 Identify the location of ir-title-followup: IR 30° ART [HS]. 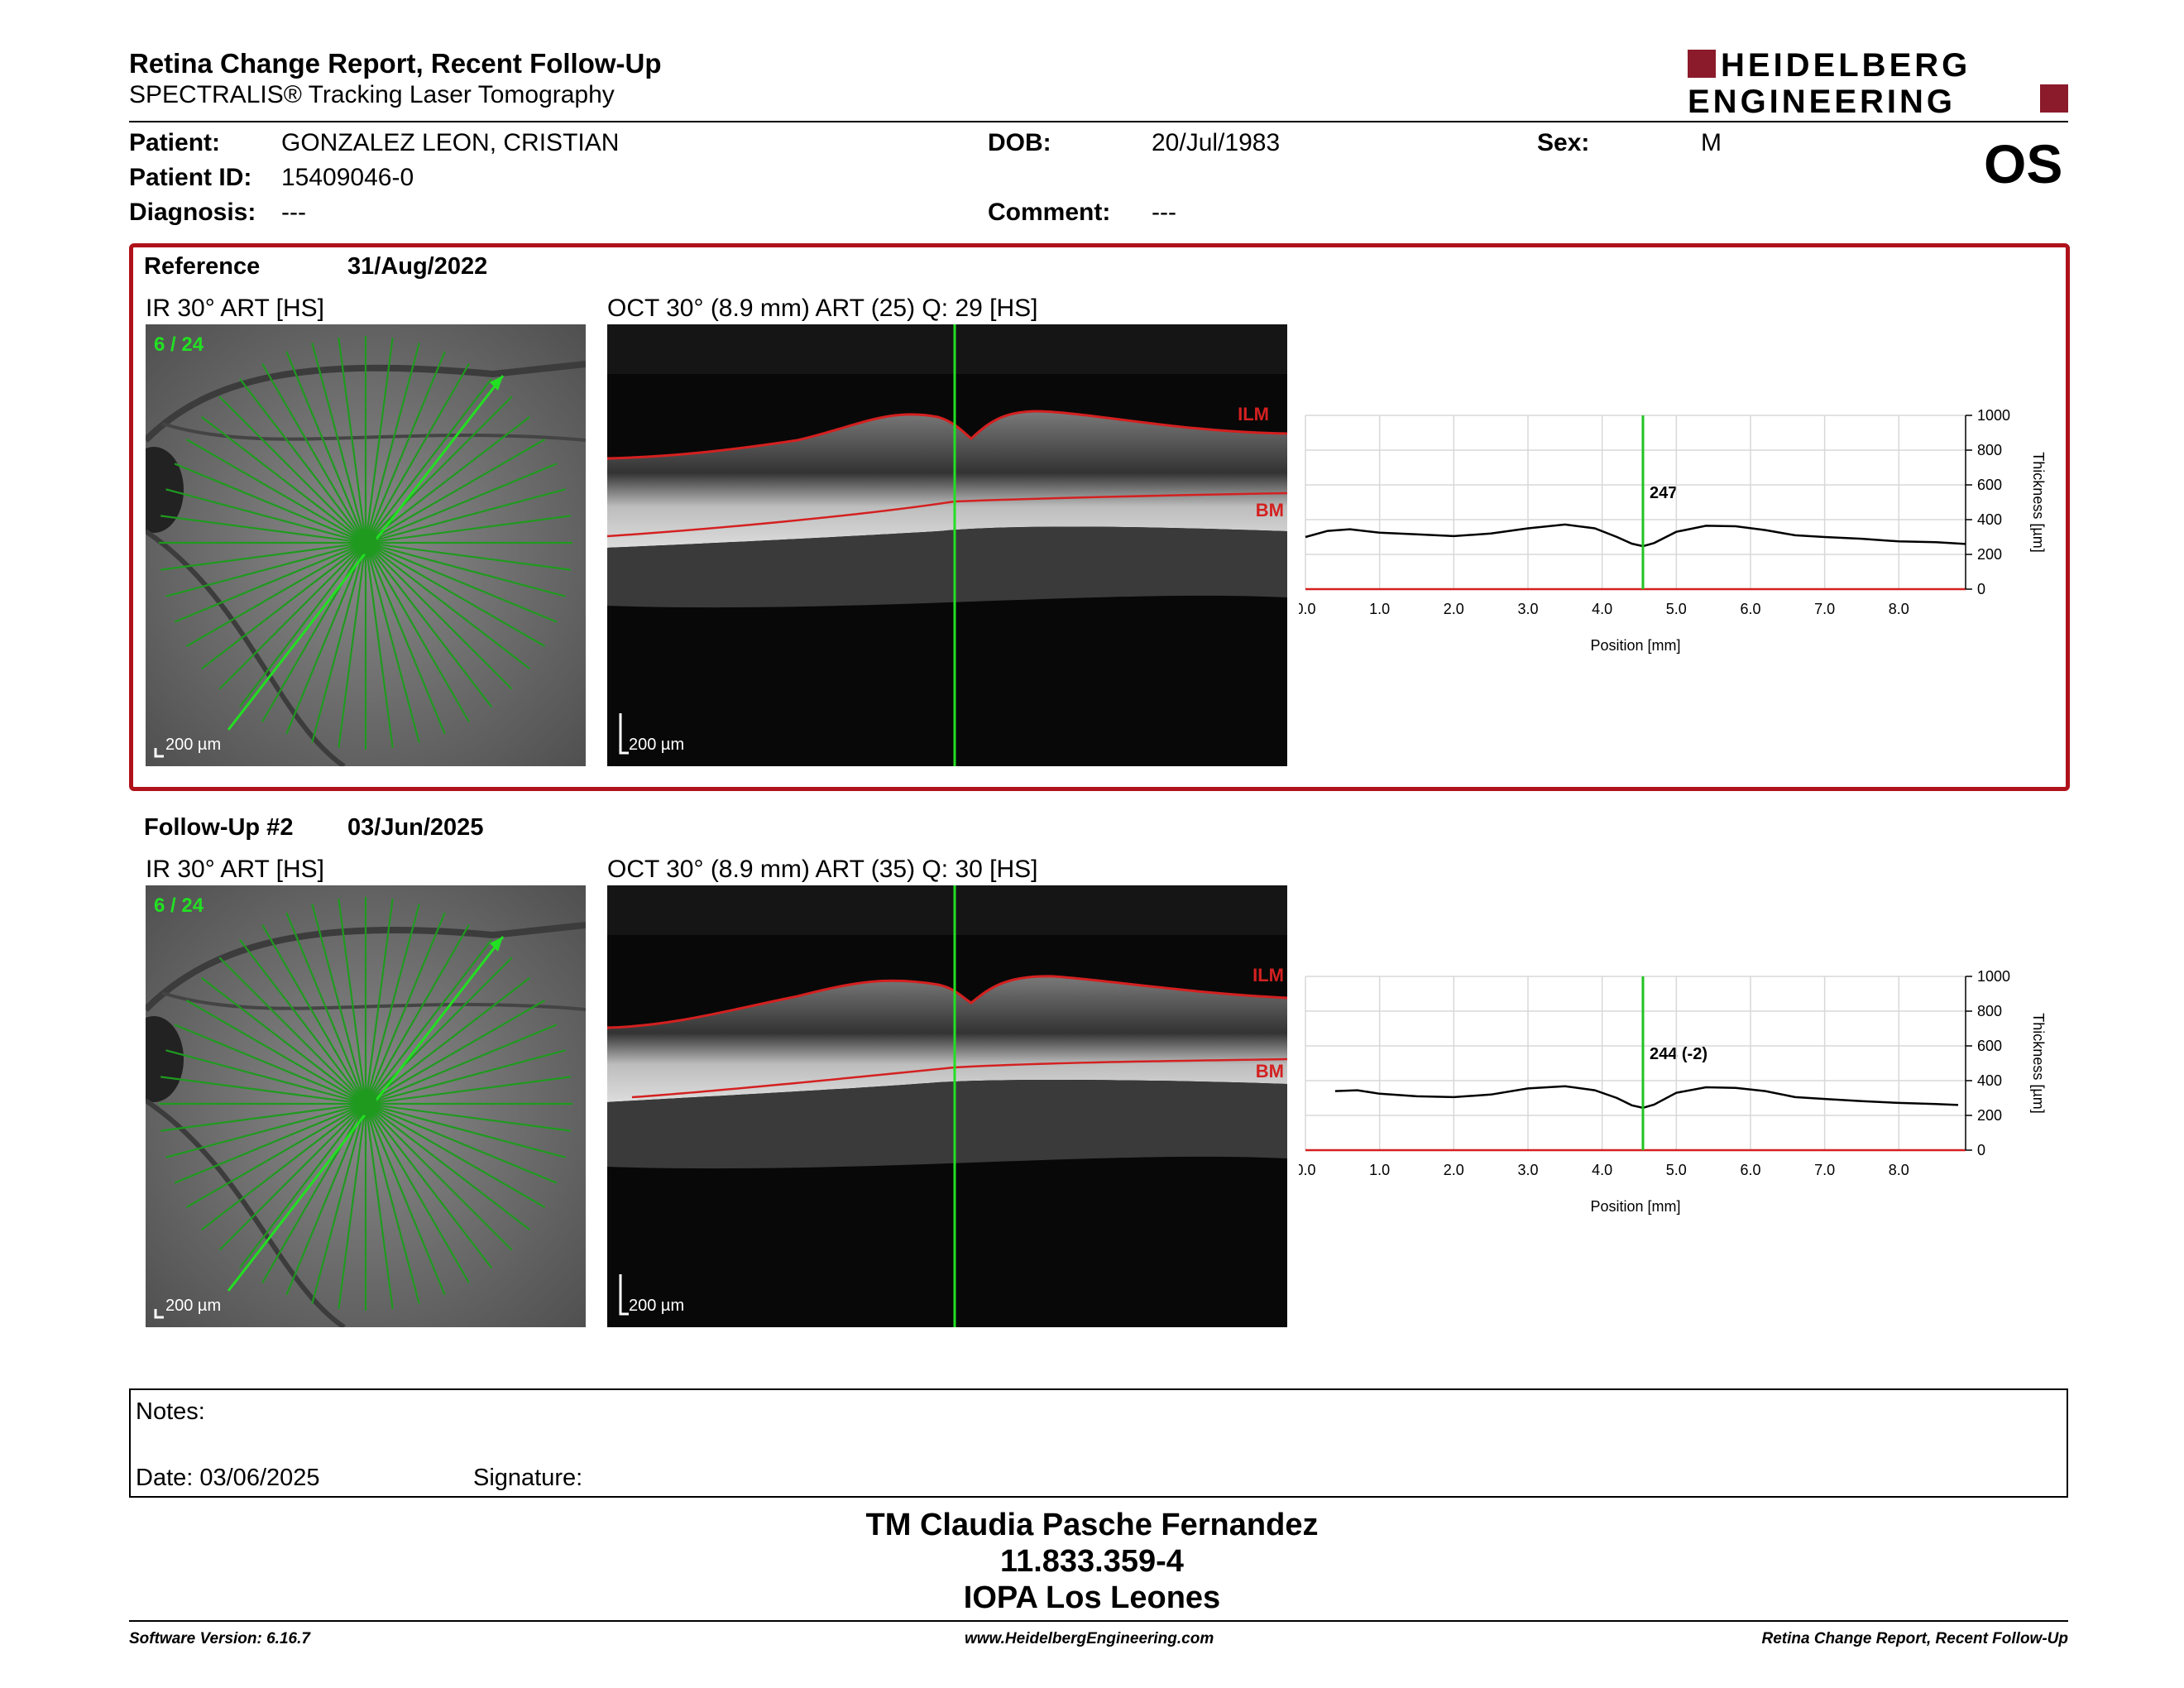
(235, 869).